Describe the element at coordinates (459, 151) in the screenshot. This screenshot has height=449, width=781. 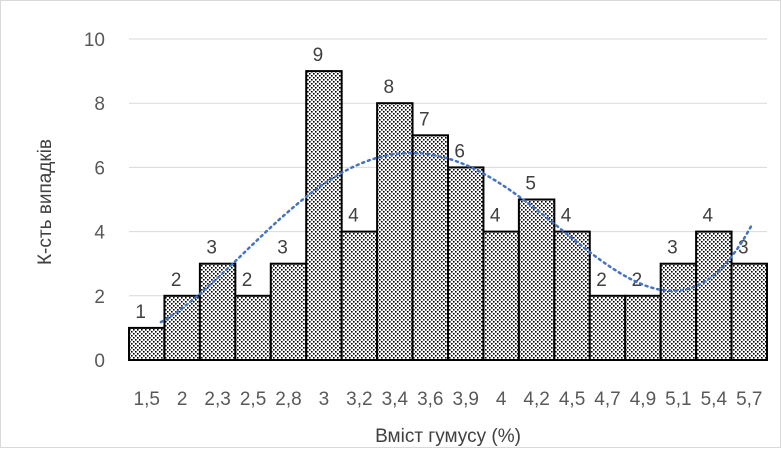
I see `data-label: 6` at that location.